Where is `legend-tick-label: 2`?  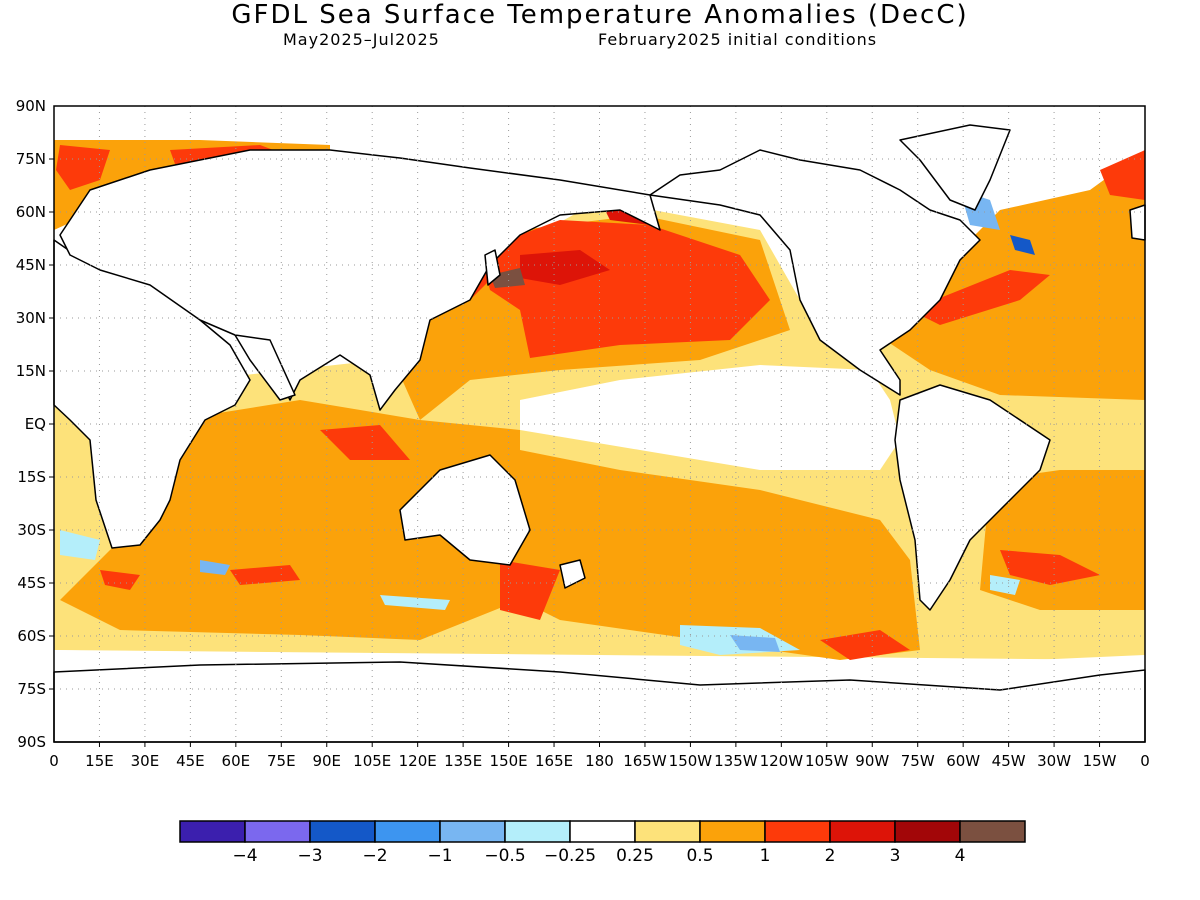
legend-tick-label: 2 is located at coordinates (830, 856).